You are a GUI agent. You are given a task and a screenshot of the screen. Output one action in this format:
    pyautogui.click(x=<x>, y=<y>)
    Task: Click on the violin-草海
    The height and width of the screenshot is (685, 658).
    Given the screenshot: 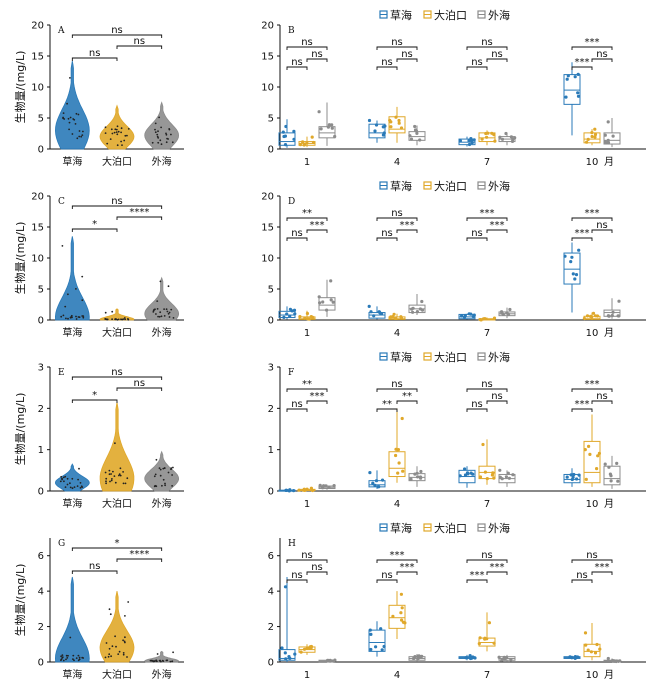 What is the action you would take?
    pyautogui.click(x=72, y=105)
    